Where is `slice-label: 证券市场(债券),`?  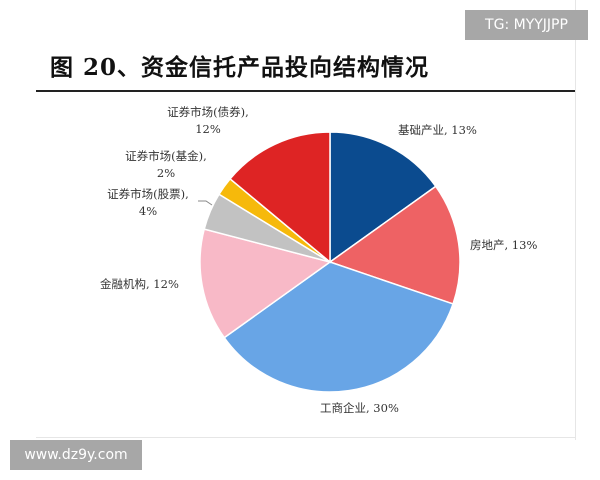 slice-label: 证券市场(债券), is located at coordinates (208, 112).